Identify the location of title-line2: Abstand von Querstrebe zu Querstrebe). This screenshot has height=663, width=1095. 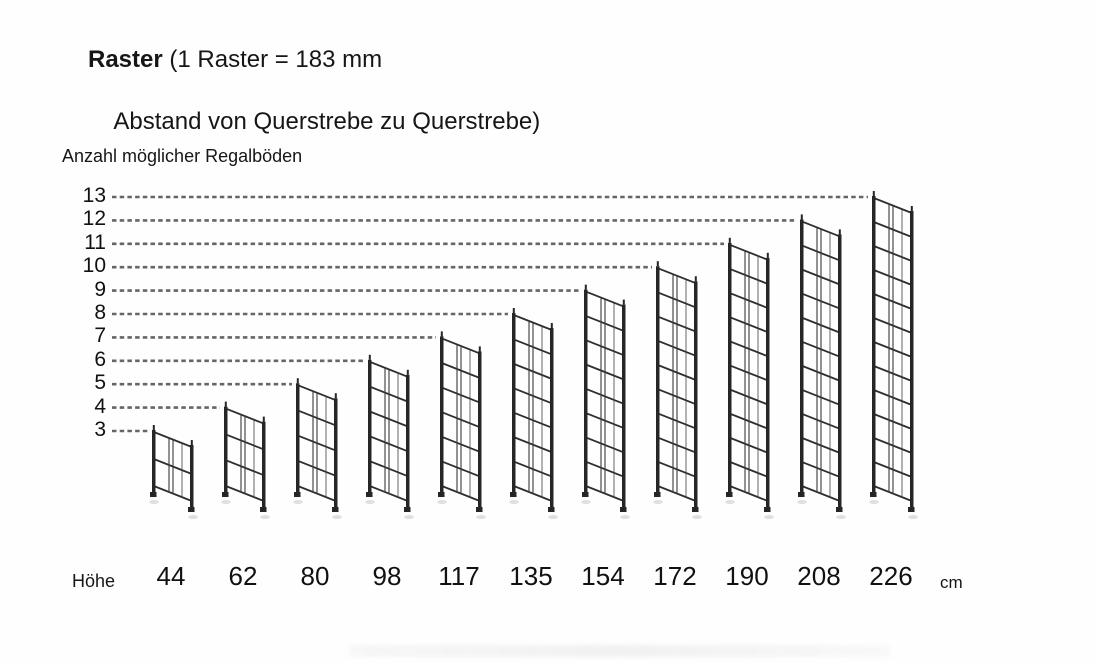
(327, 121).